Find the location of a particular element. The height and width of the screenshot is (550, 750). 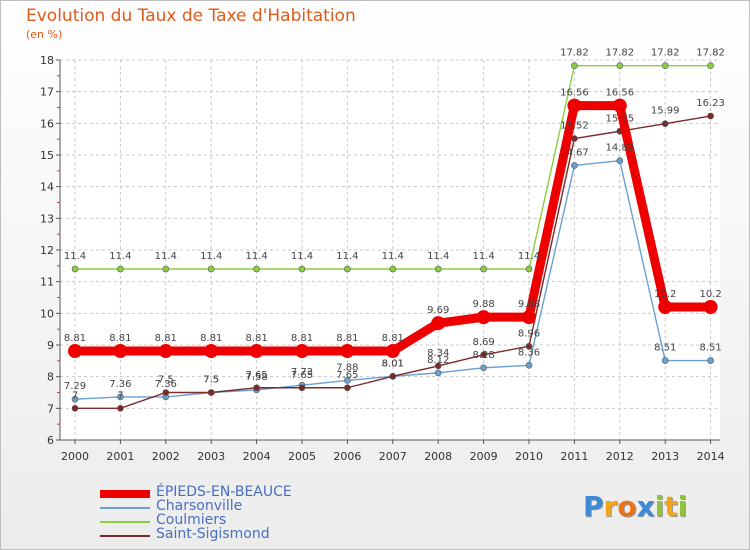

data-label: 8.51 is located at coordinates (710, 348).